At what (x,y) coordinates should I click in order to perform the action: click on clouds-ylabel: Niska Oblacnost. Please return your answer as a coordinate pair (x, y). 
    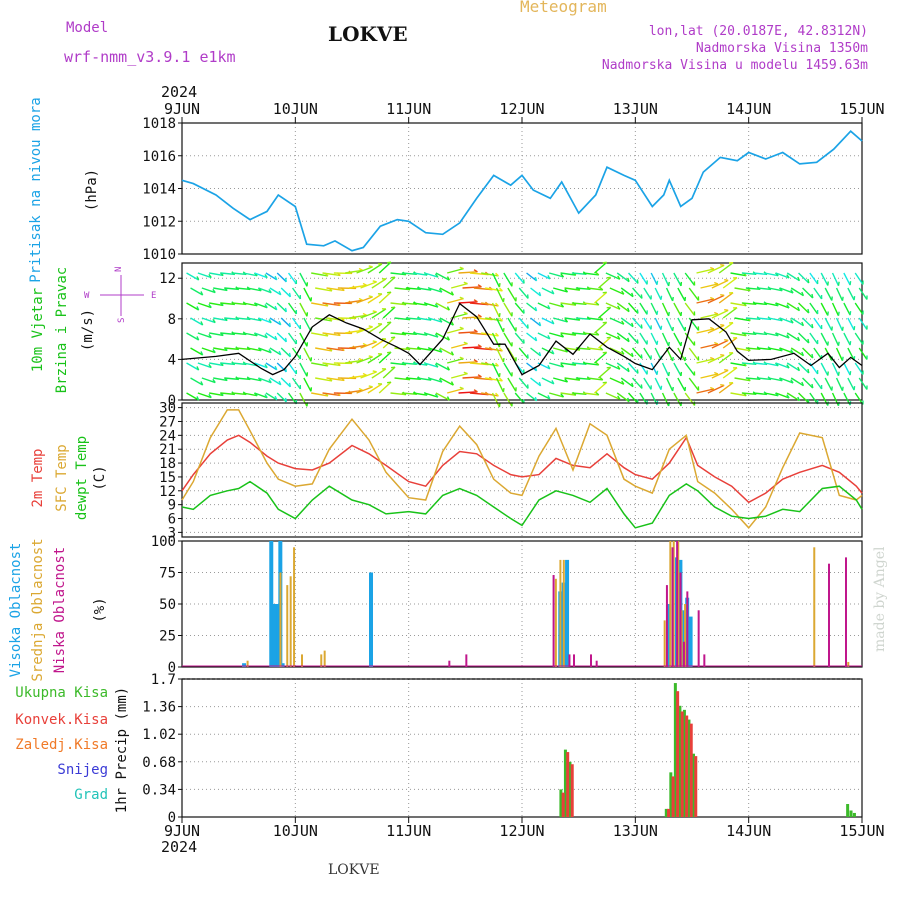
    Looking at the image, I should click on (60, 610).